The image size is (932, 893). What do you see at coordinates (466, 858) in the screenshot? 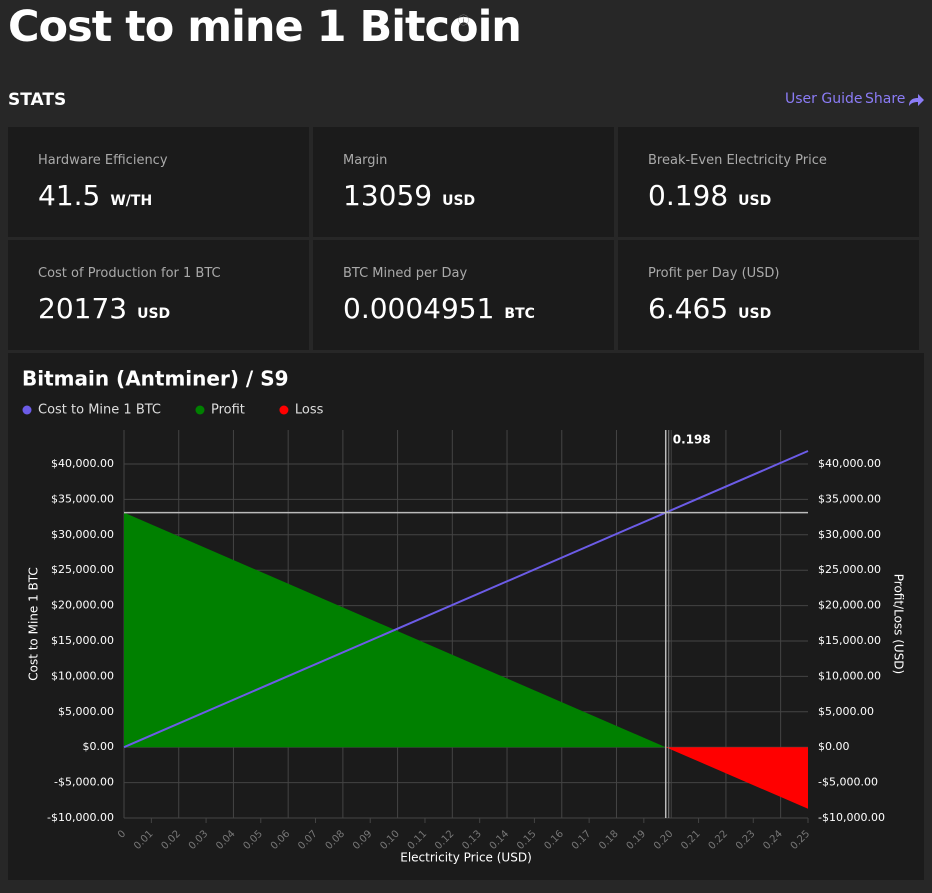
I see `x-axis-title: Electricity Price (USD)` at bounding box center [466, 858].